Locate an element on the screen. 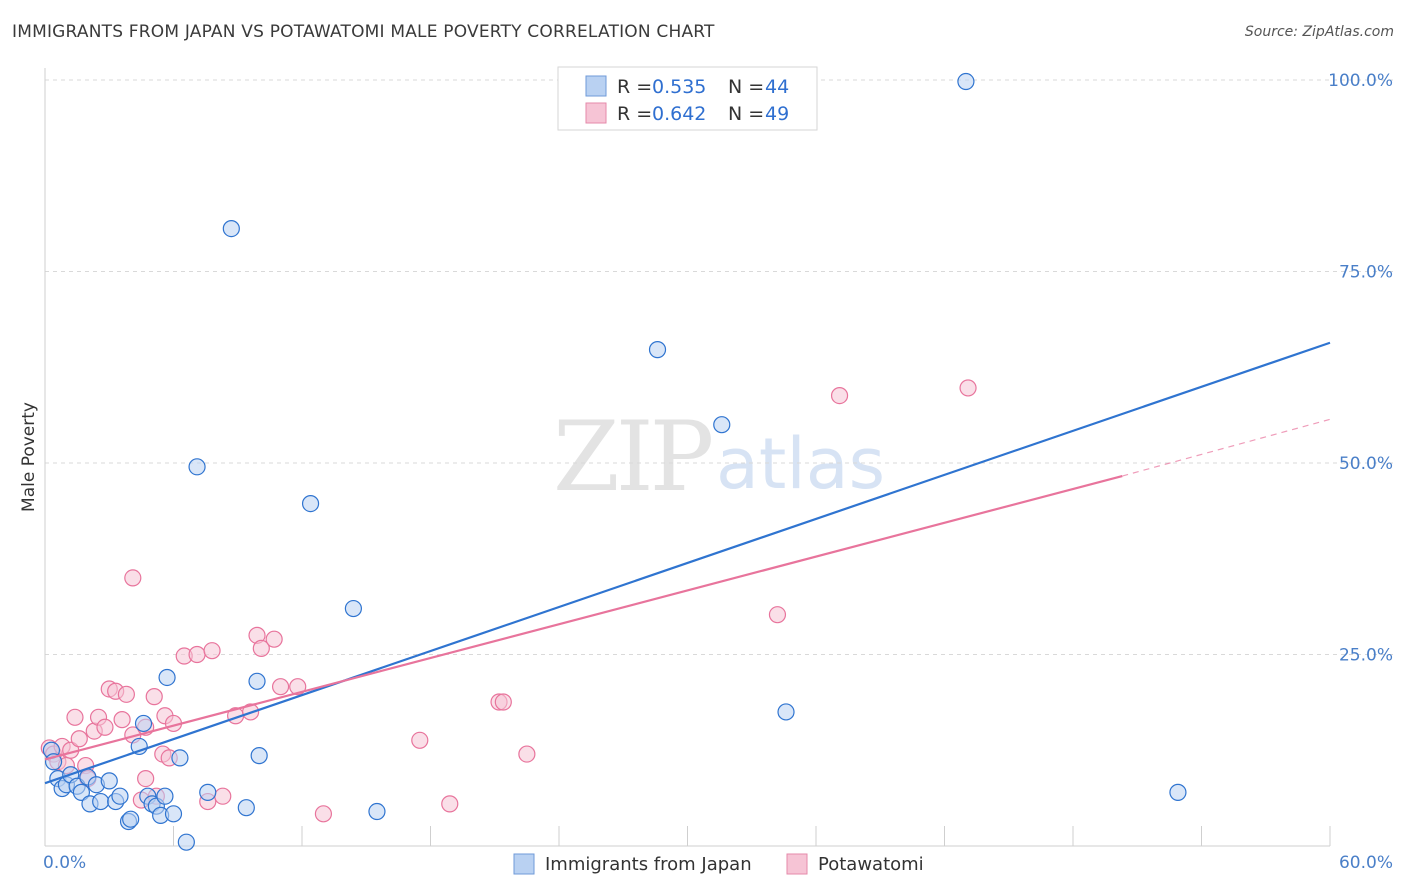 This screenshot has height=892, width=1406. legend-bottom: Immigrants from Japan Potawatomi is located at coordinates (718, 864).